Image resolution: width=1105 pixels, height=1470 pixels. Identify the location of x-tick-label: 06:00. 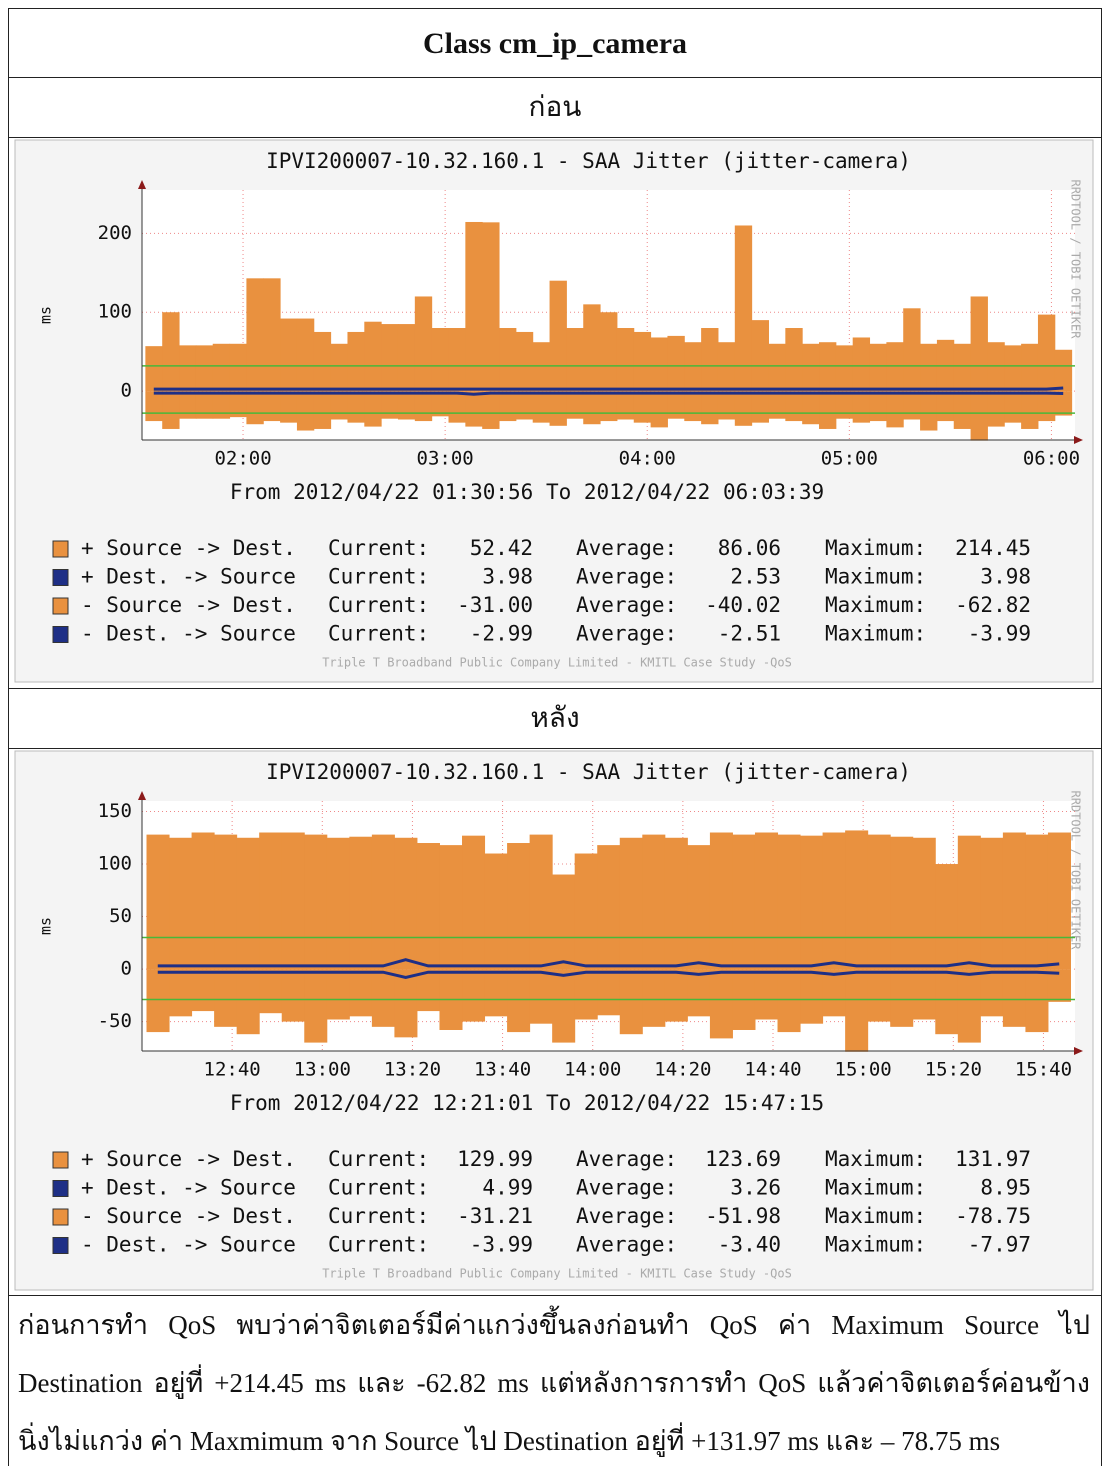
(1051, 459).